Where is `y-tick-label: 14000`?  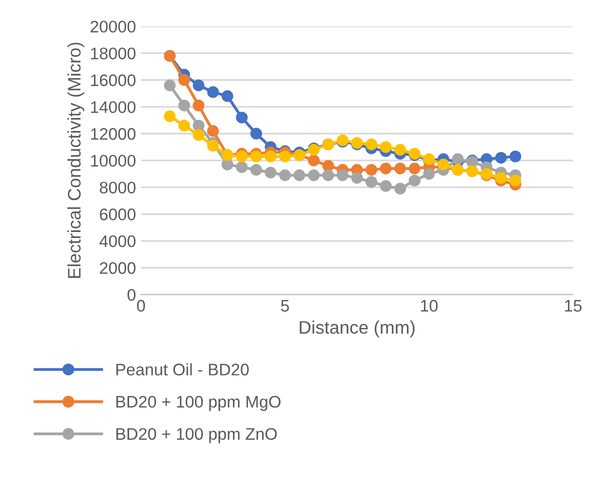 y-tick-label: 14000 is located at coordinates (113, 107).